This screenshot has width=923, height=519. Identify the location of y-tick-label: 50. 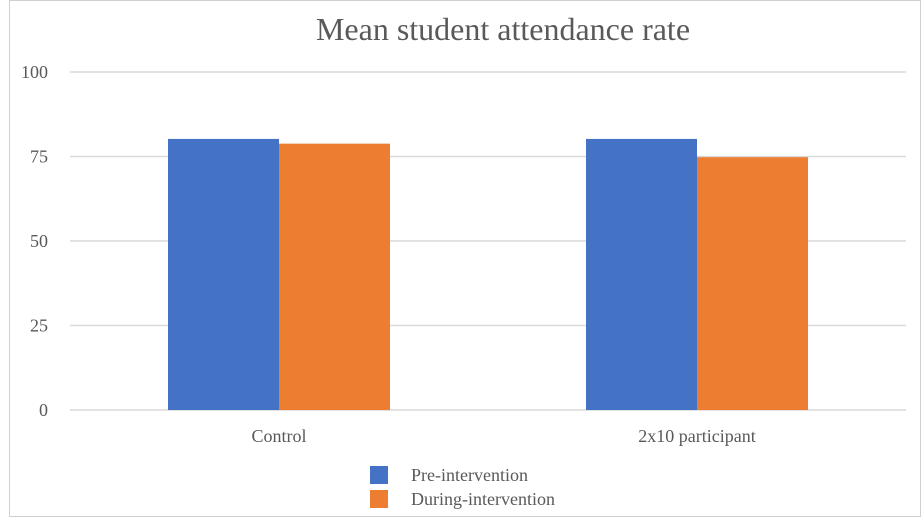
(39, 241).